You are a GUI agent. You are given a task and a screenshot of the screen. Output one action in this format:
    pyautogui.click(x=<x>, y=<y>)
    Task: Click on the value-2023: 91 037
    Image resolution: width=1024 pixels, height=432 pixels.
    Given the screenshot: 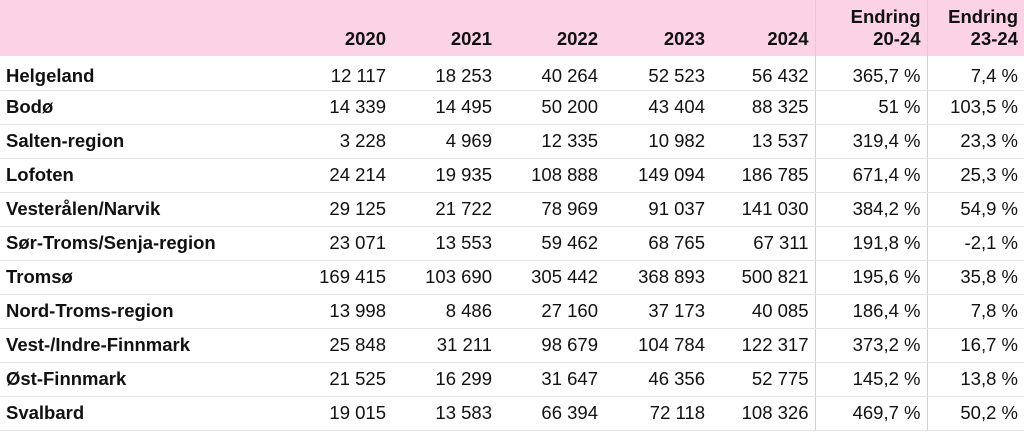 What is the action you would take?
    pyautogui.click(x=657, y=209)
    